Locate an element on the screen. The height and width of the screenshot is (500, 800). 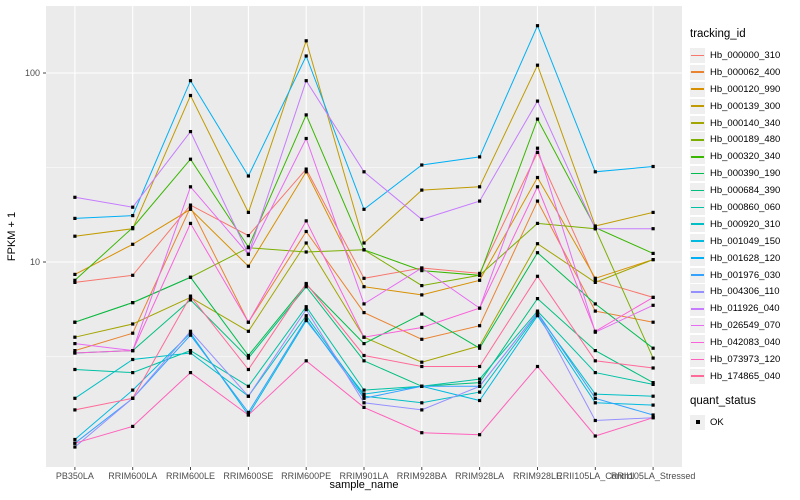
legend-item-Hb_000120_990: Hb_000120_990 is located at coordinates (744, 89).